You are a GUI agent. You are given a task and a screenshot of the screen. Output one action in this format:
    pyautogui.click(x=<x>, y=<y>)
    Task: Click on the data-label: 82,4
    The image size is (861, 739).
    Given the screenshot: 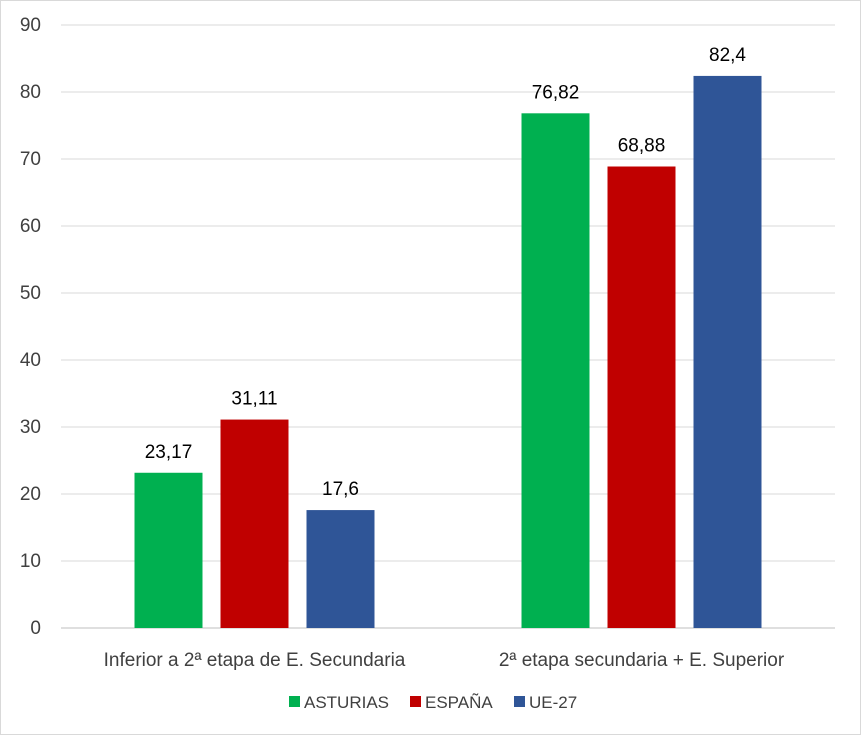 What is the action you would take?
    pyautogui.click(x=727, y=55)
    